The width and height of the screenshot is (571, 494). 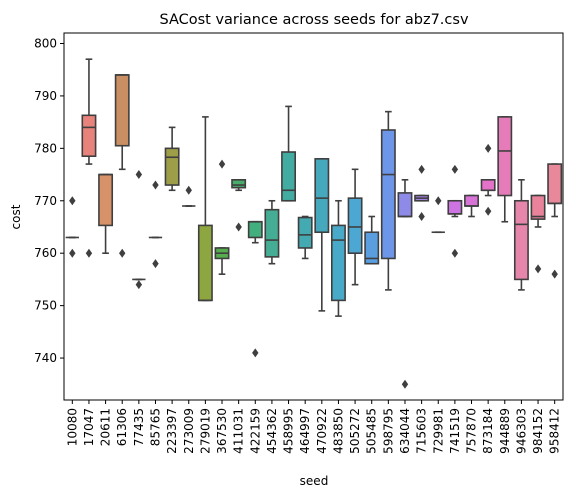 What do you see at coordinates (72, 427) in the screenshot?
I see `x-tick-label: 10080` at bounding box center [72, 427].